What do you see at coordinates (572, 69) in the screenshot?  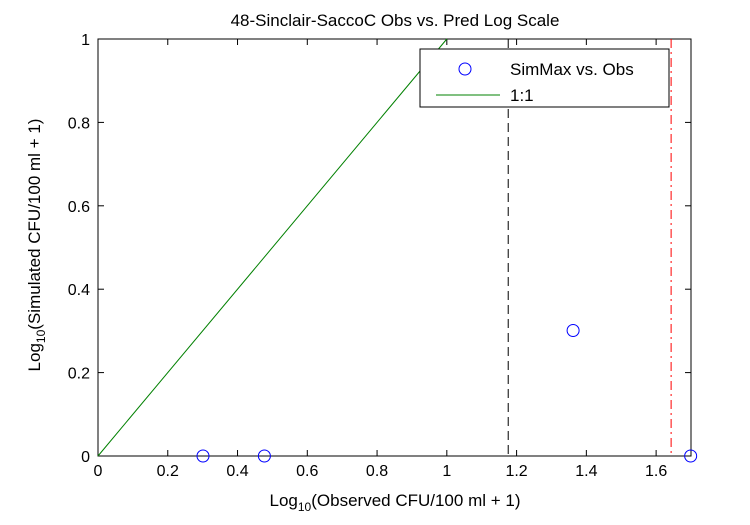 I see `legend-entry-label: SimMax vs. Obs` at bounding box center [572, 69].